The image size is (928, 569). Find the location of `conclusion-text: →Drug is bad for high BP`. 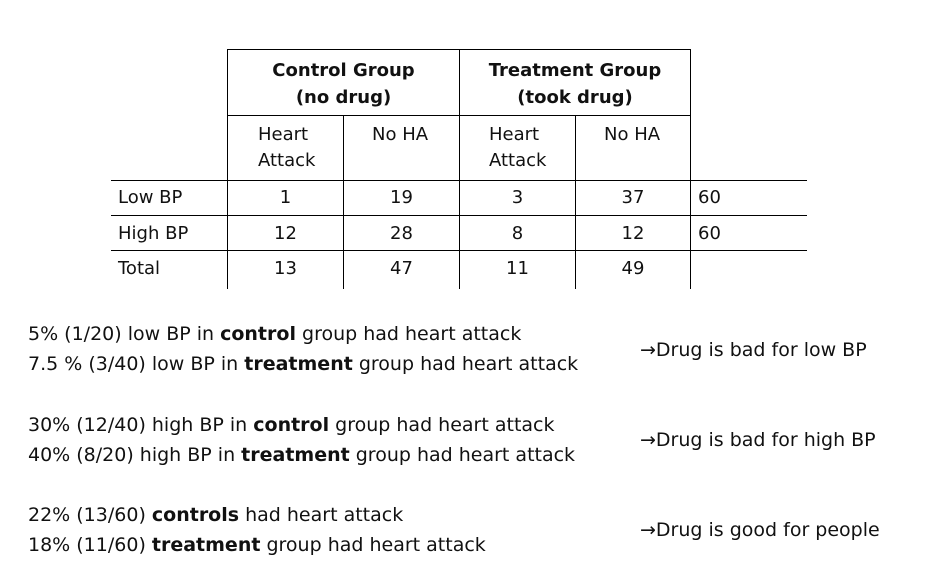

conclusion-text: →Drug is bad for high BP is located at coordinates (758, 440).